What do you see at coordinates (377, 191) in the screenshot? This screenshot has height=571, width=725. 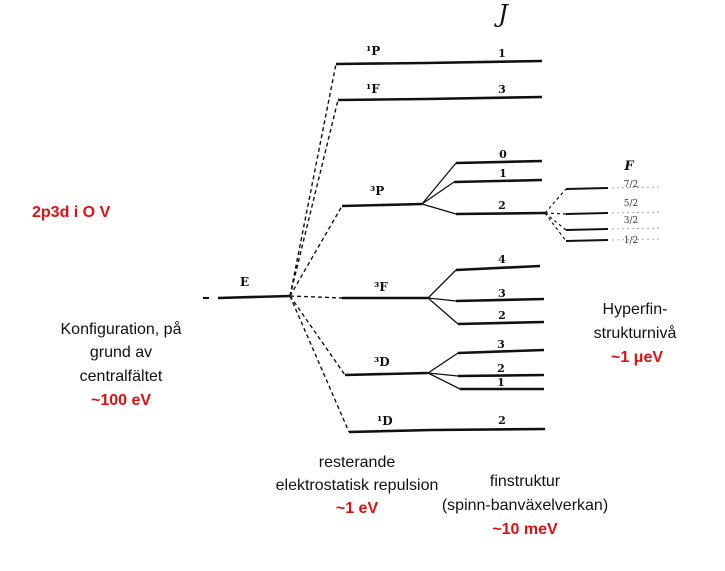 I see `term-label-3P: ³P` at bounding box center [377, 191].